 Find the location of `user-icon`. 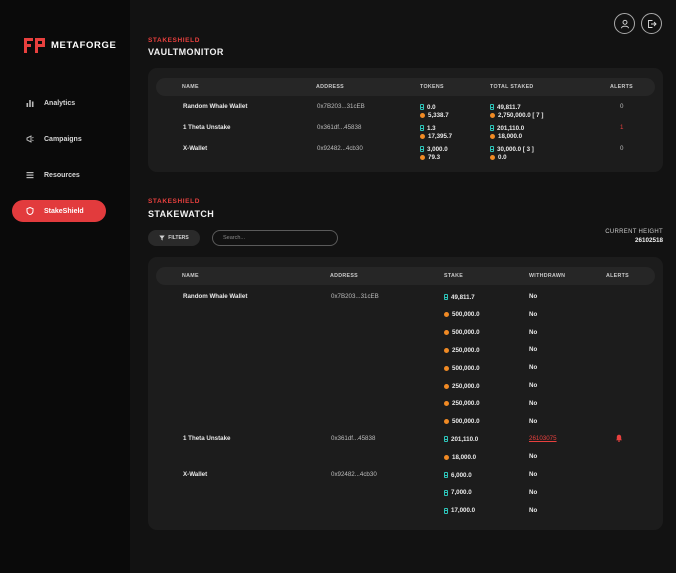

user-icon is located at coordinates (624, 23).